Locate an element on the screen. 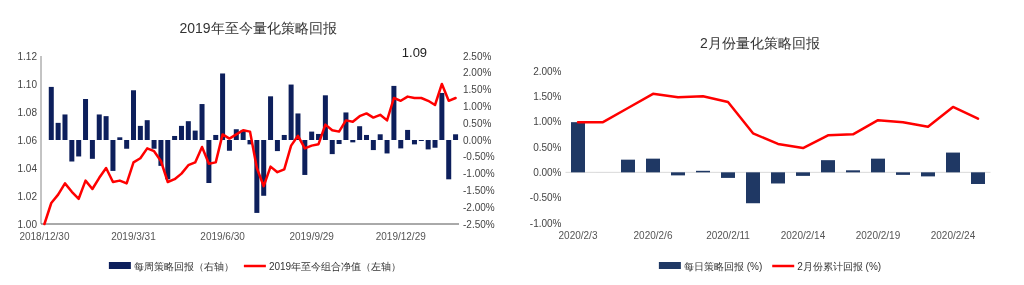 This screenshot has height=285, width=1024. y-tick-label: 0.50% is located at coordinates (547, 147).